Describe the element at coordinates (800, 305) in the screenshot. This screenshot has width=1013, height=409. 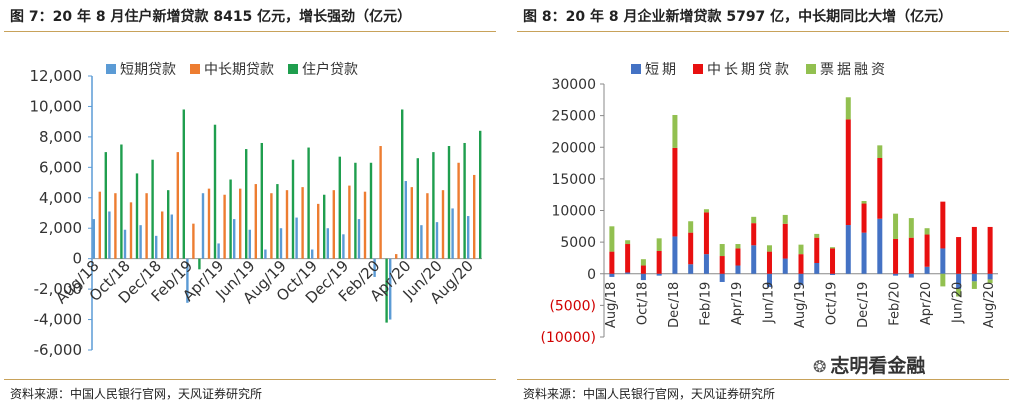
I see `x-tick-label: Aug/19` at that location.